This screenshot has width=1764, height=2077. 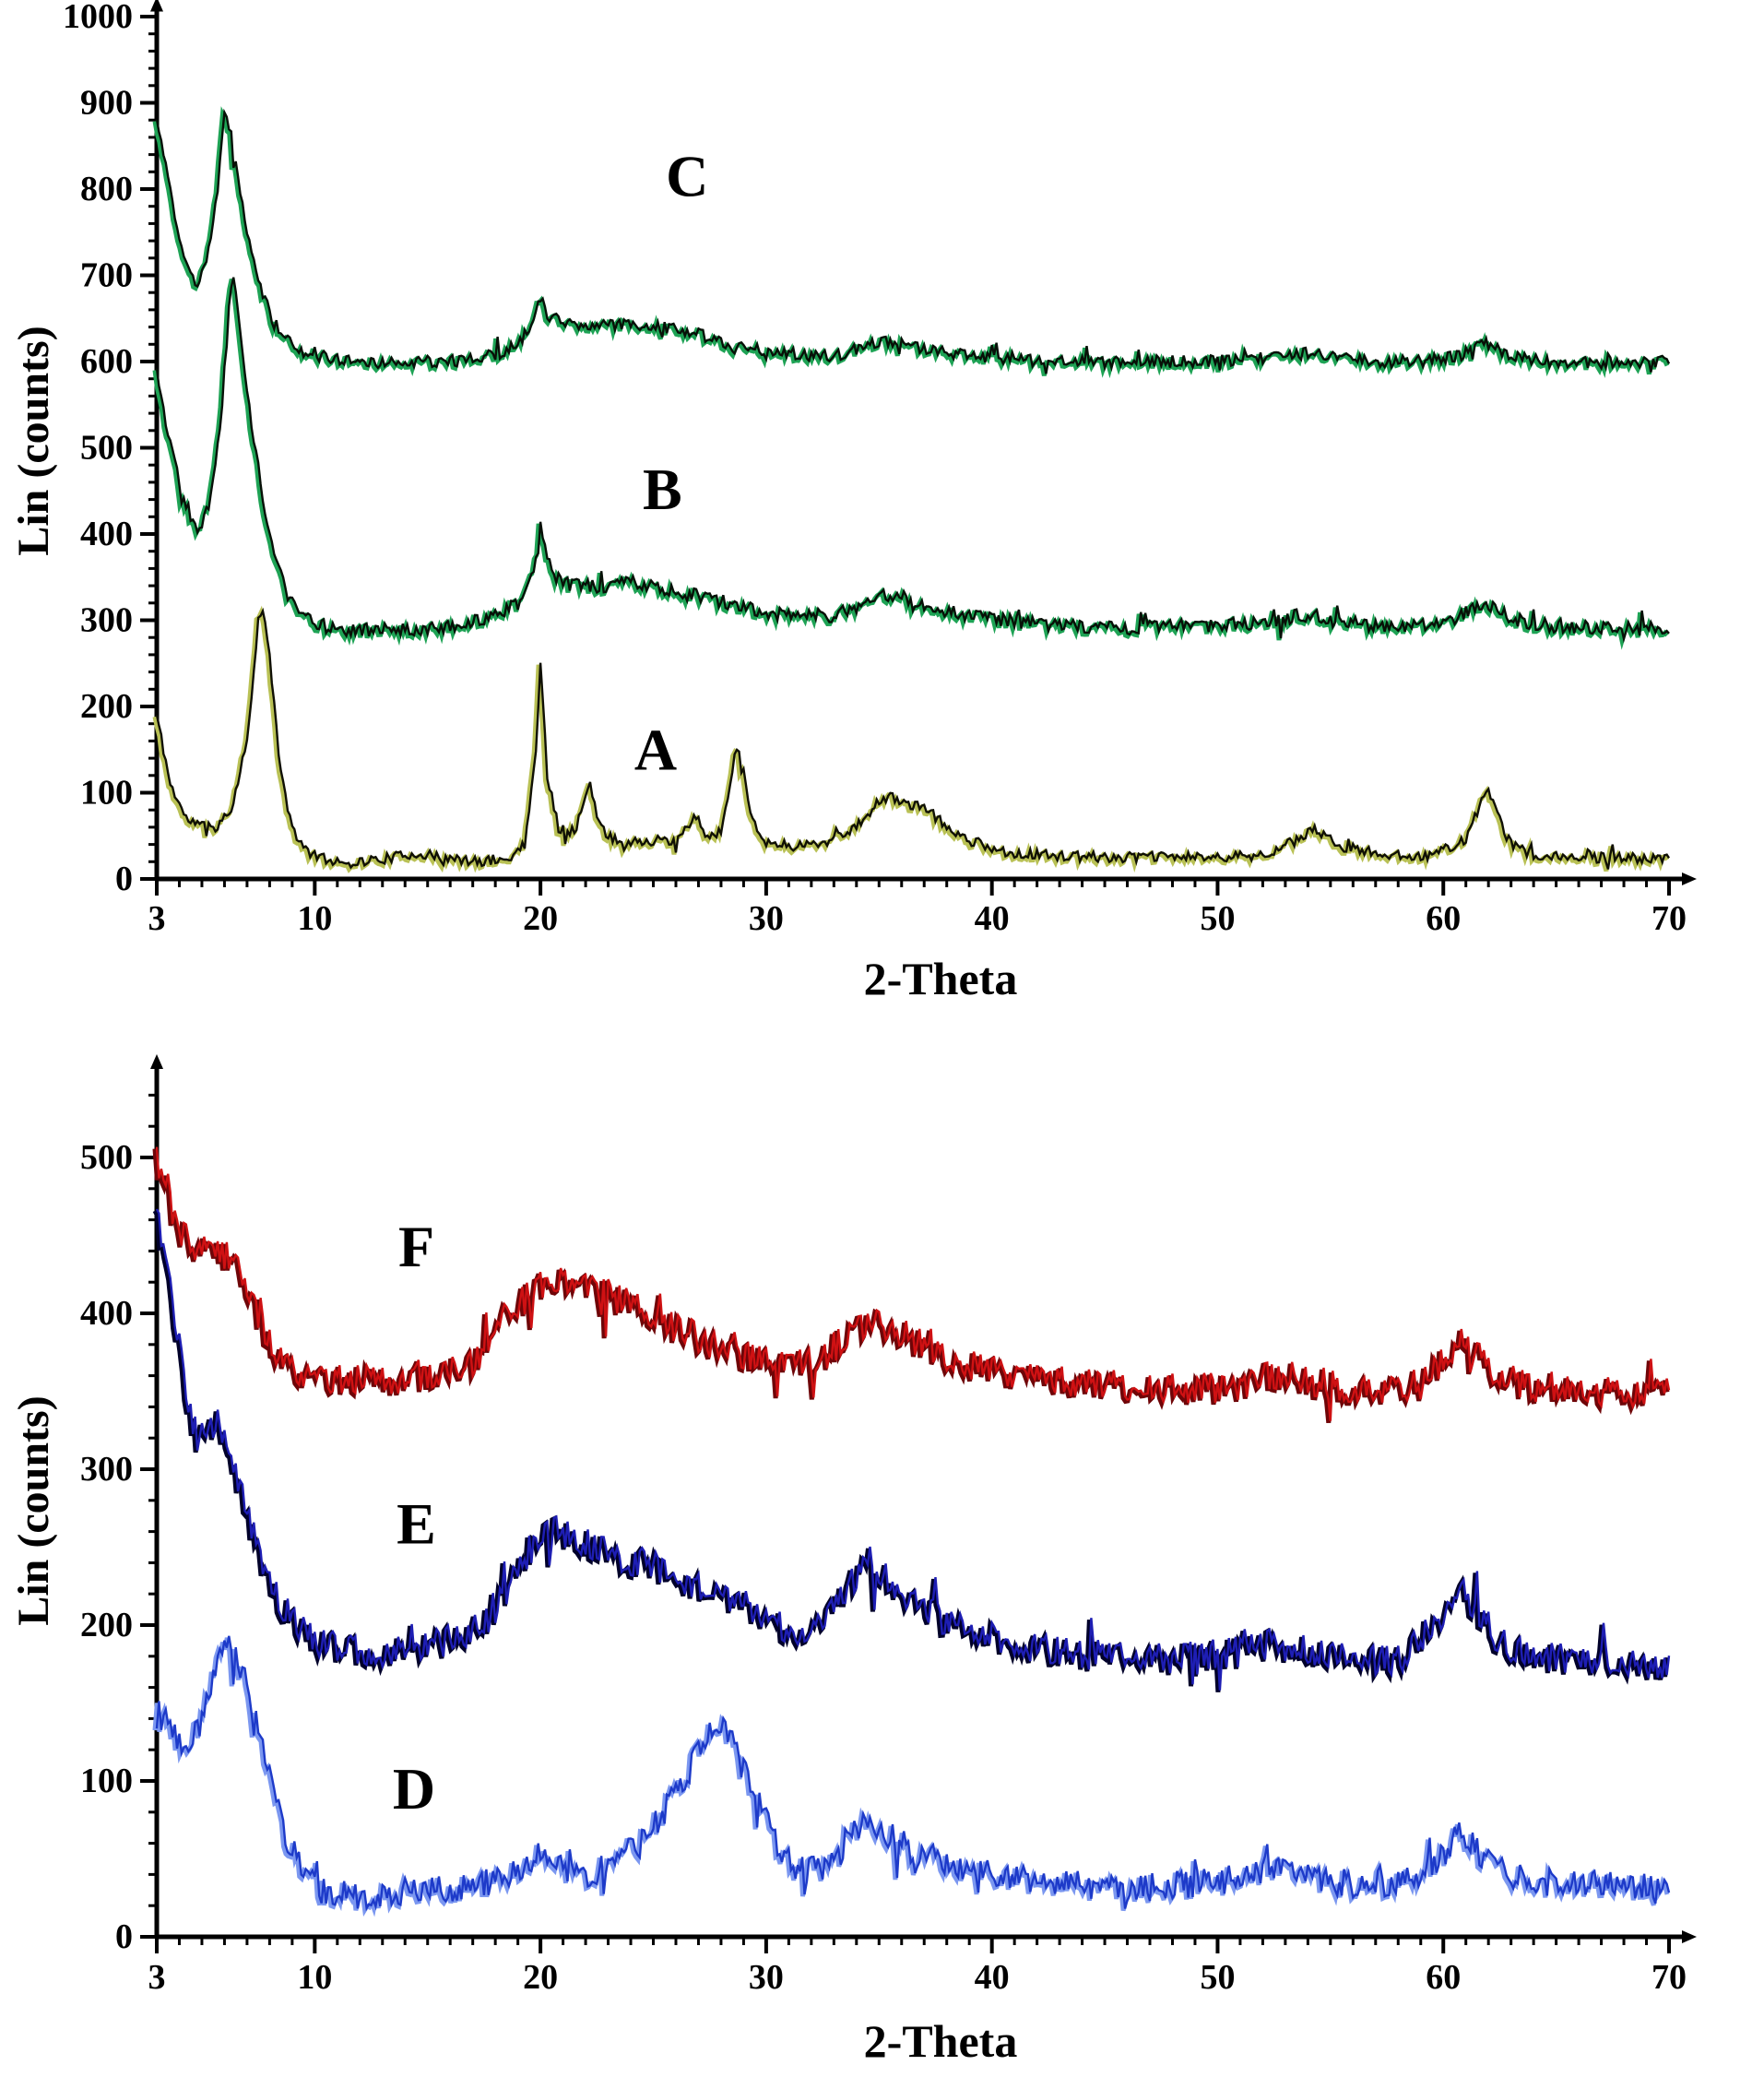 I want to click on x-tick-label-bottom: 40, so click(x=992, y=1977).